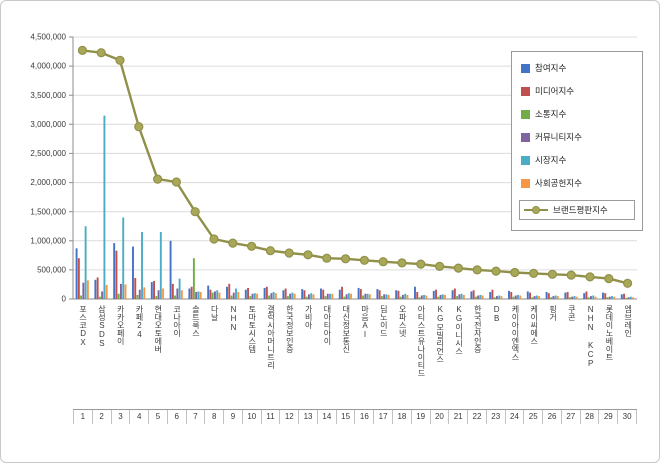 The width and height of the screenshot is (660, 463). Describe the element at coordinates (551, 68) in the screenshot. I see `legend-label: 참여지수` at that location.